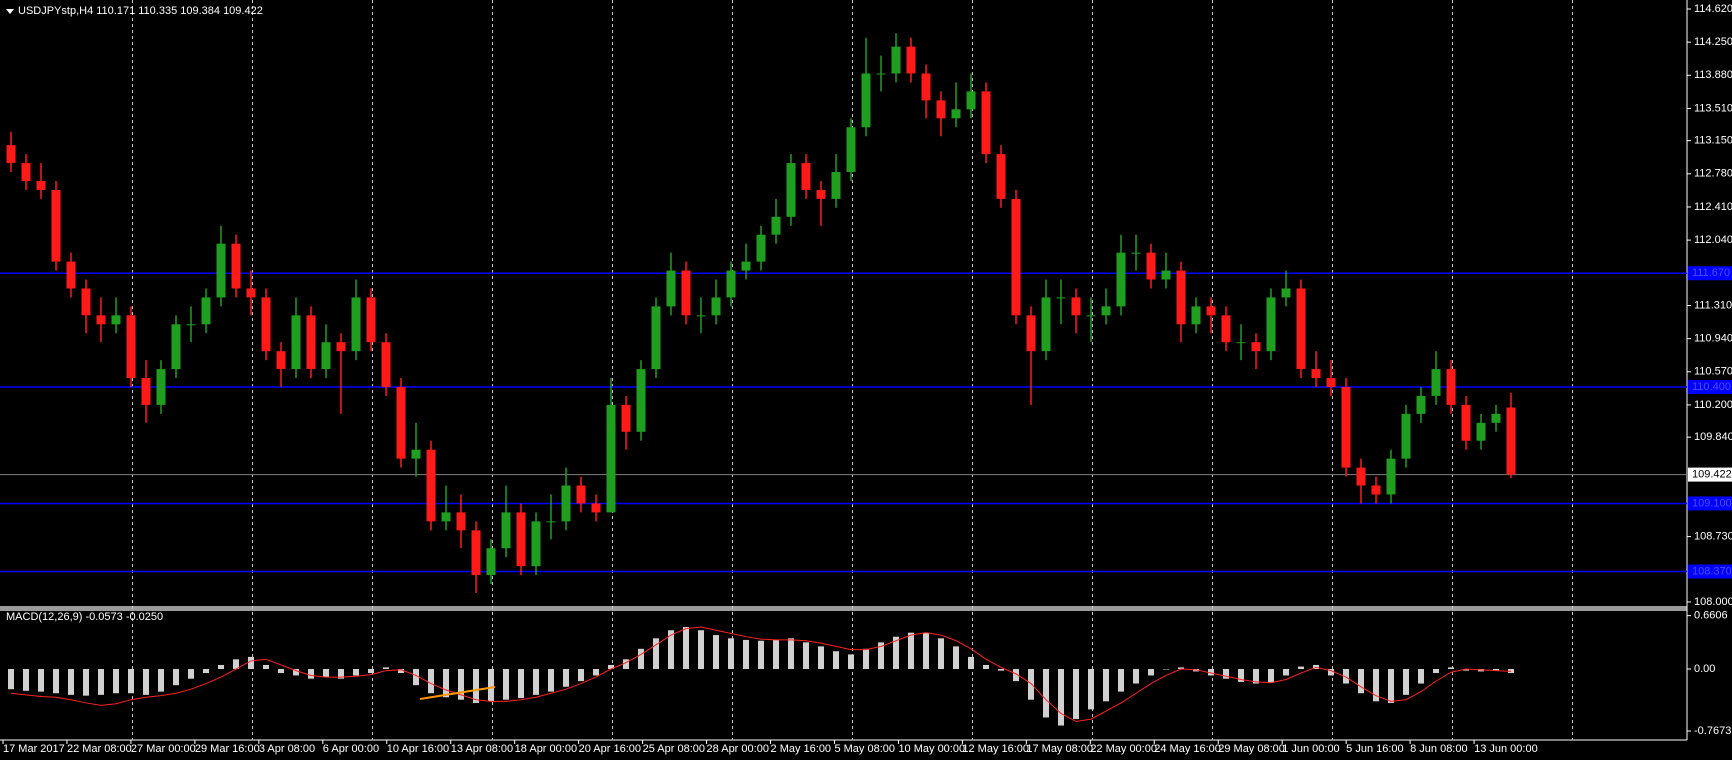  Describe the element at coordinates (1713, 437) in the screenshot. I see `y-tick-label: 109.840` at that location.